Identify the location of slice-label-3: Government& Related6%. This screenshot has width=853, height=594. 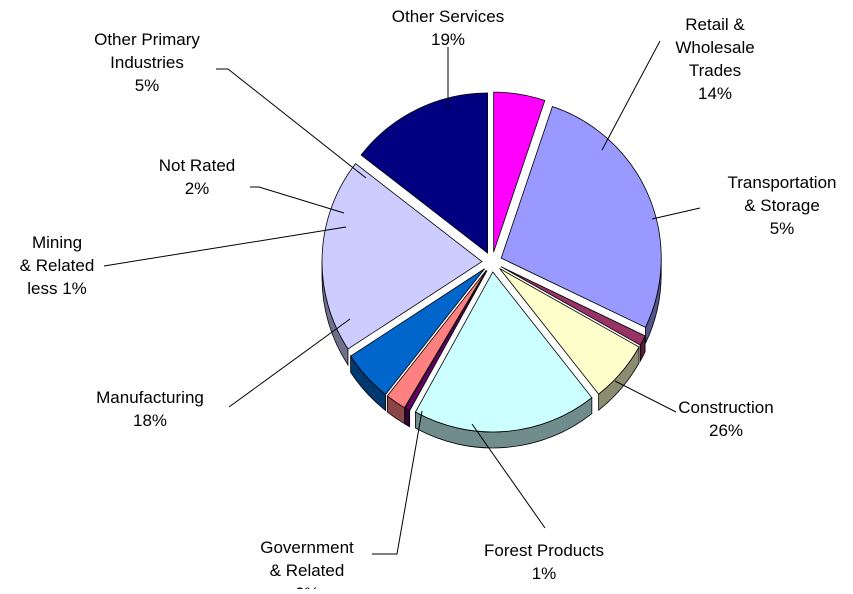
(307, 563).